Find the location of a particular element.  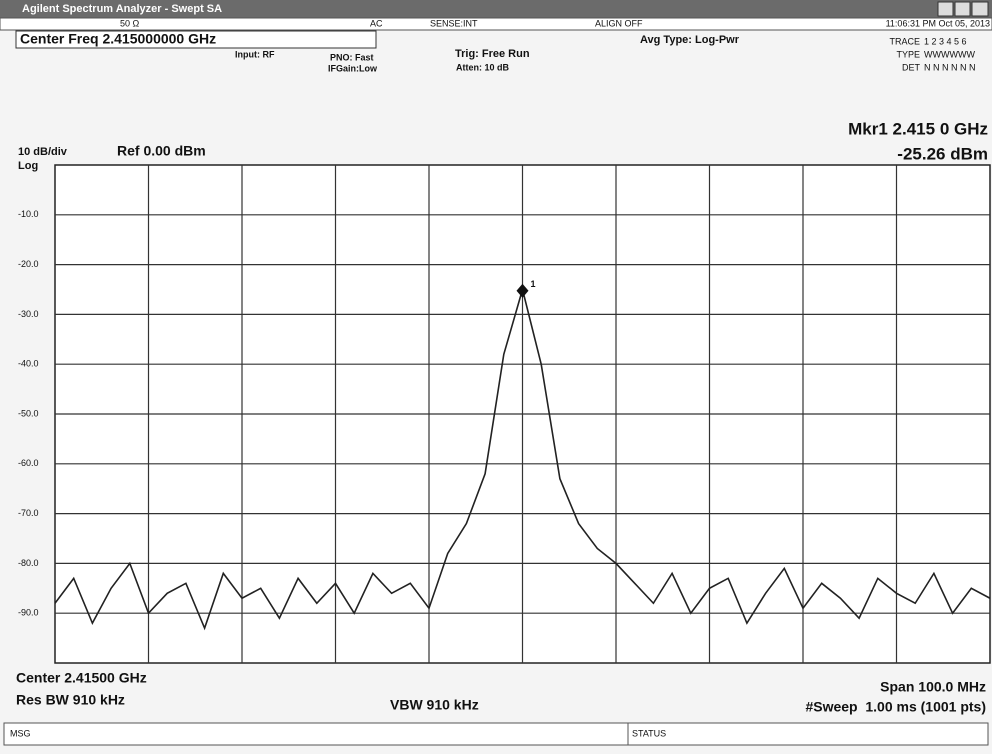

status: STATUS is located at coordinates (649, 733).